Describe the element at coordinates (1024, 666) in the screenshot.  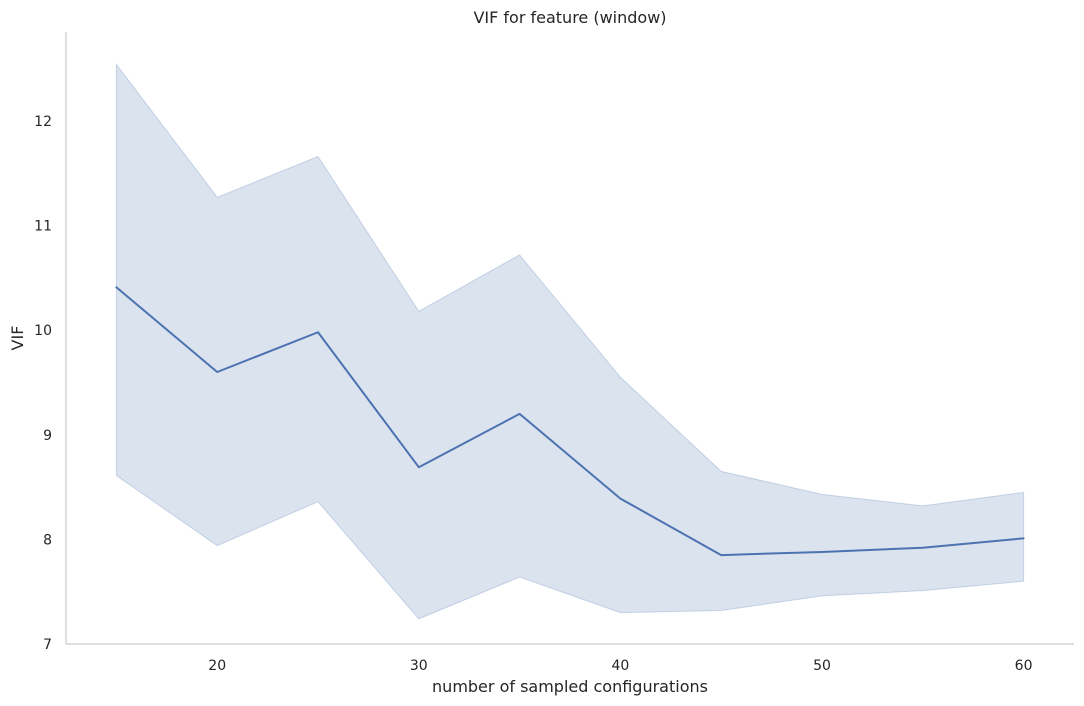
I see `x-tick-label: 60` at that location.